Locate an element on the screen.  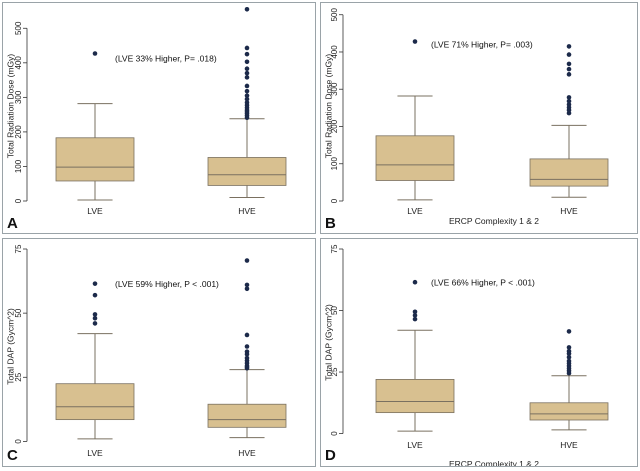
y-tick-label: 300 is located at coordinates (334, 89).